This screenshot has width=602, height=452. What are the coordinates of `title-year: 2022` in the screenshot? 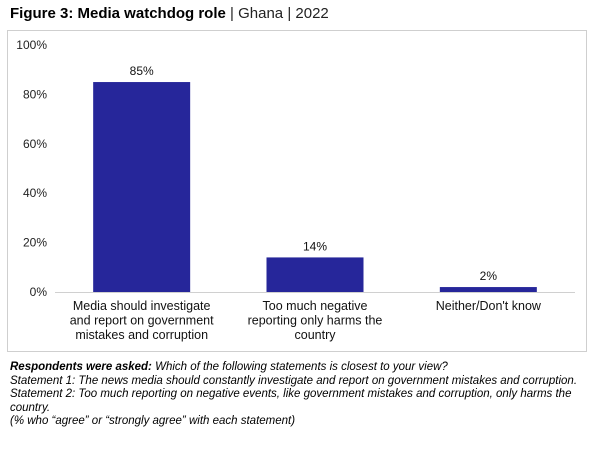 It's located at (312, 13).